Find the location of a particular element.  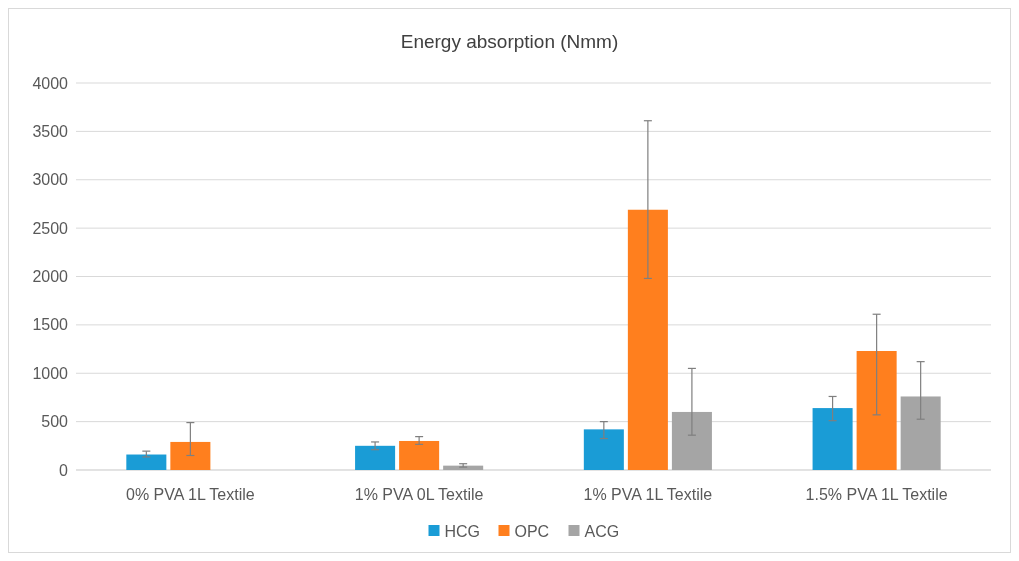

x-tick-label: 1% PVA 1L Textile is located at coordinates (648, 494).